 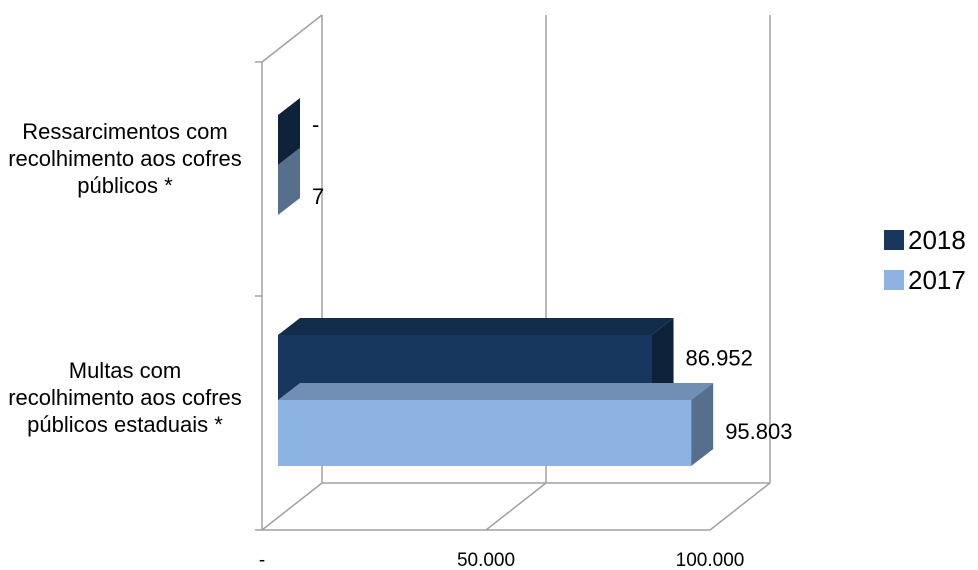 What do you see at coordinates (710, 560) in the screenshot?
I see `x-tick-label-2: 100.000` at bounding box center [710, 560].